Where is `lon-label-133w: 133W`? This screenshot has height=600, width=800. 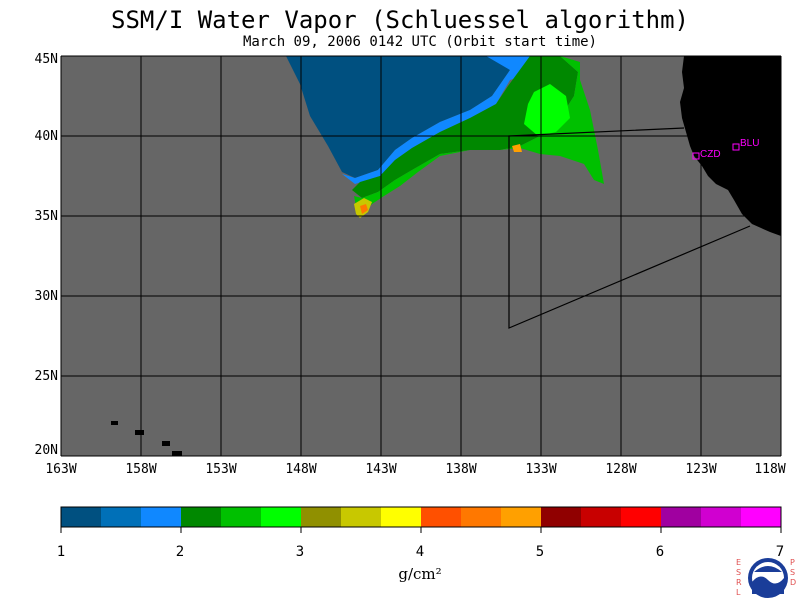 lon-label-133w: 133W is located at coordinates (541, 469).